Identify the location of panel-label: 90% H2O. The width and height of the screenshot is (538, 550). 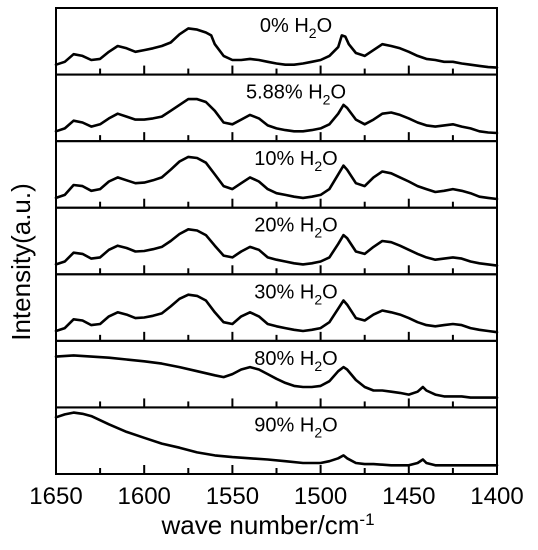
(295, 427).